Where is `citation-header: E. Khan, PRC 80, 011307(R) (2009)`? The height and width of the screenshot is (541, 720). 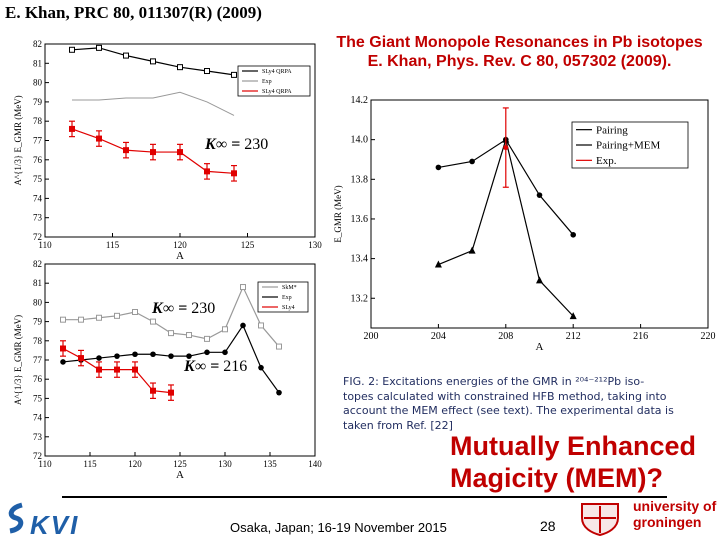 citation-header: E. Khan, PRC 80, 011307(R) (2009) is located at coordinates (133, 12).